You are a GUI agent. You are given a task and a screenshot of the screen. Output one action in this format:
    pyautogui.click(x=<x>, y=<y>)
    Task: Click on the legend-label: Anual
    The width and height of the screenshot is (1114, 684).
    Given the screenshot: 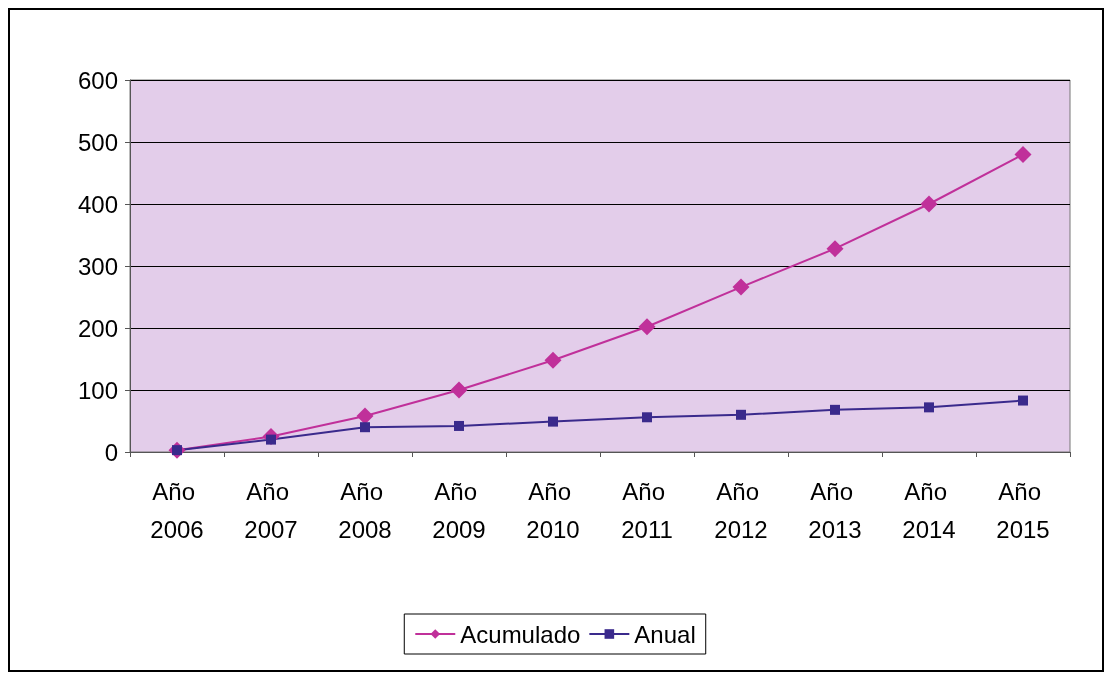 What is the action you would take?
    pyautogui.click(x=665, y=634)
    